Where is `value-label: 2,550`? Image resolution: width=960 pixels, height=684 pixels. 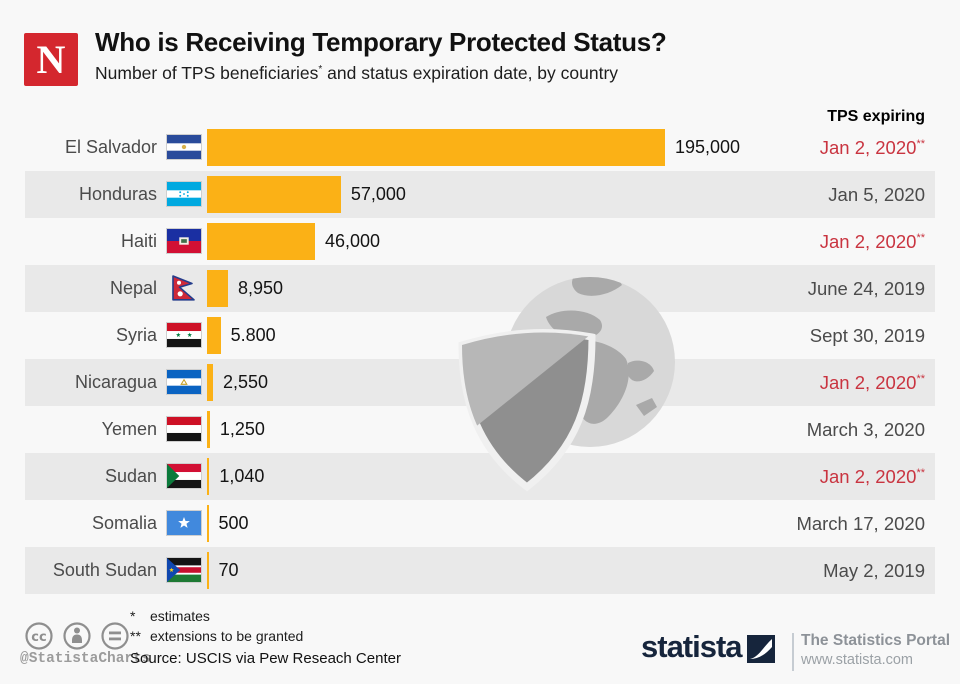
value-label: 2,550 is located at coordinates (246, 382).